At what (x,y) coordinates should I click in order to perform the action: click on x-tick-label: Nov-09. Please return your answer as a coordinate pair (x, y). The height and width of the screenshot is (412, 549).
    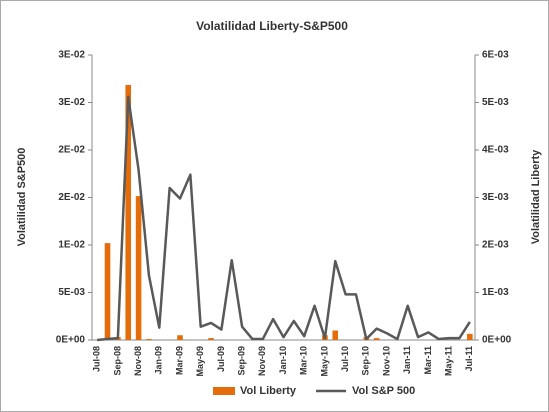
    Looking at the image, I should click on (262, 361).